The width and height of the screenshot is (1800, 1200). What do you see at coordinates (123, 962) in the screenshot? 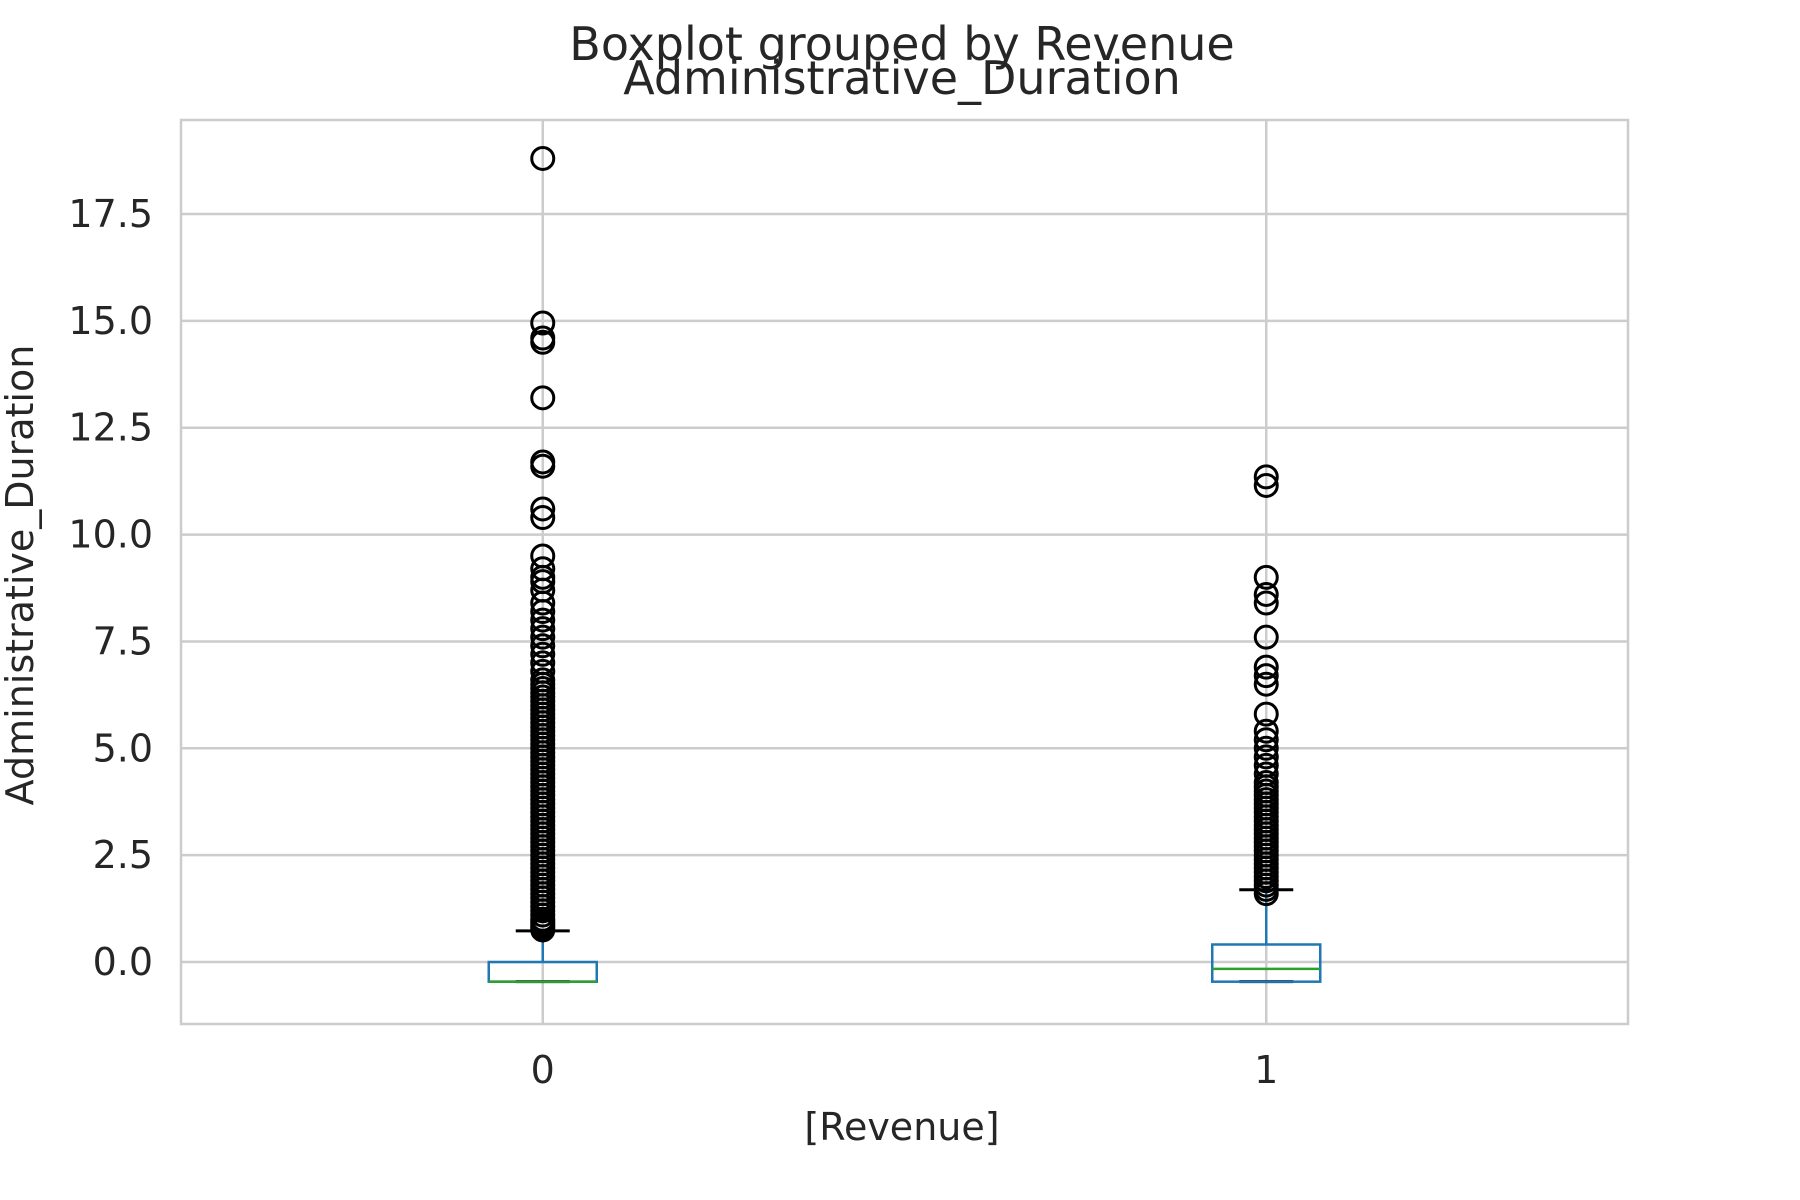
I see `y-tick-label: 0.0` at bounding box center [123, 962].